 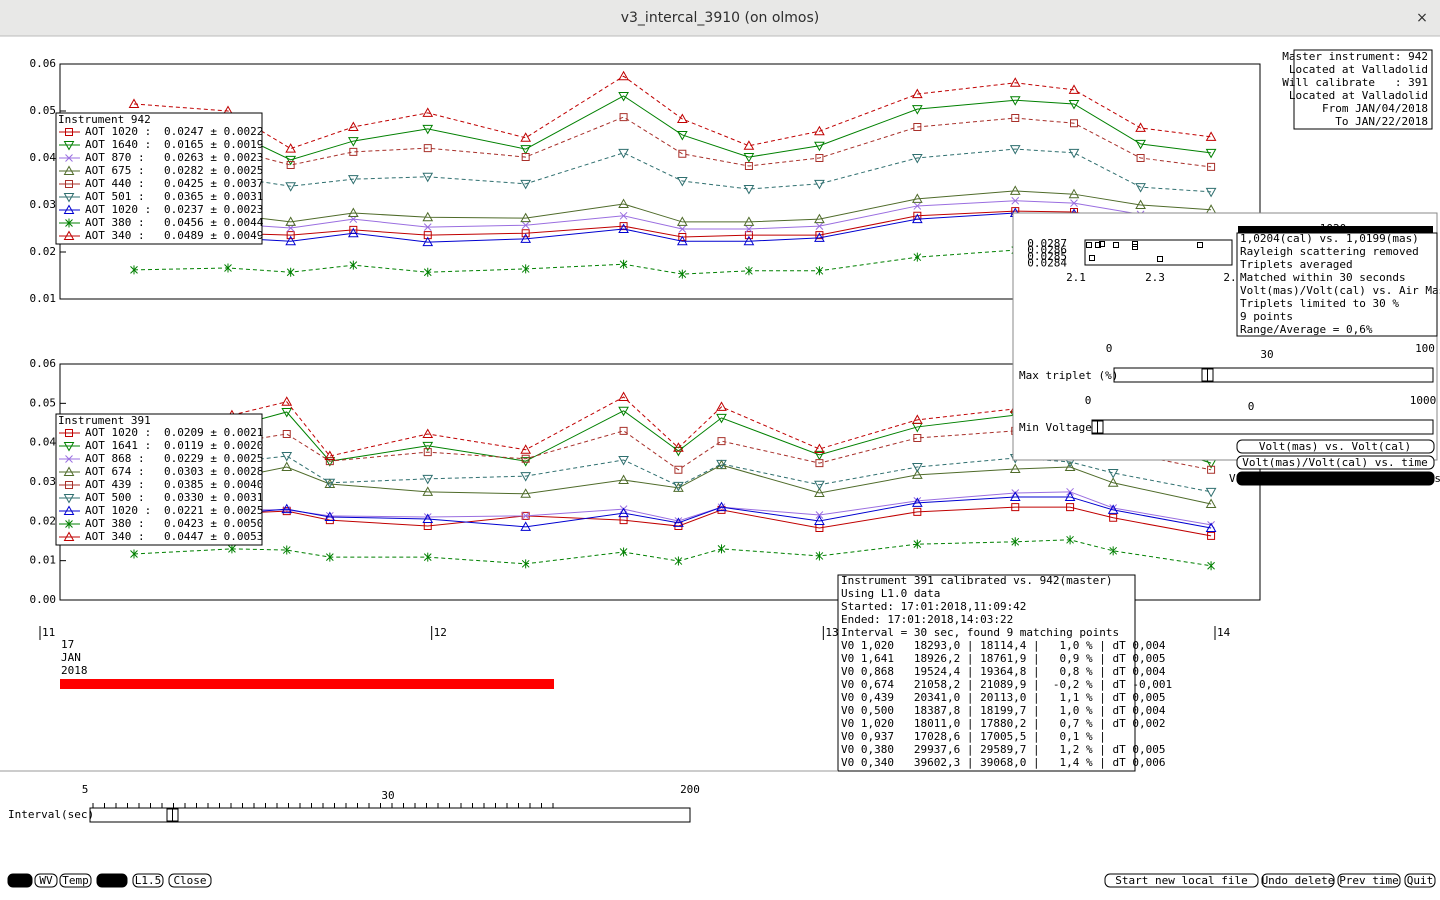 I want to click on date-label: JAN, so click(x=71, y=657).